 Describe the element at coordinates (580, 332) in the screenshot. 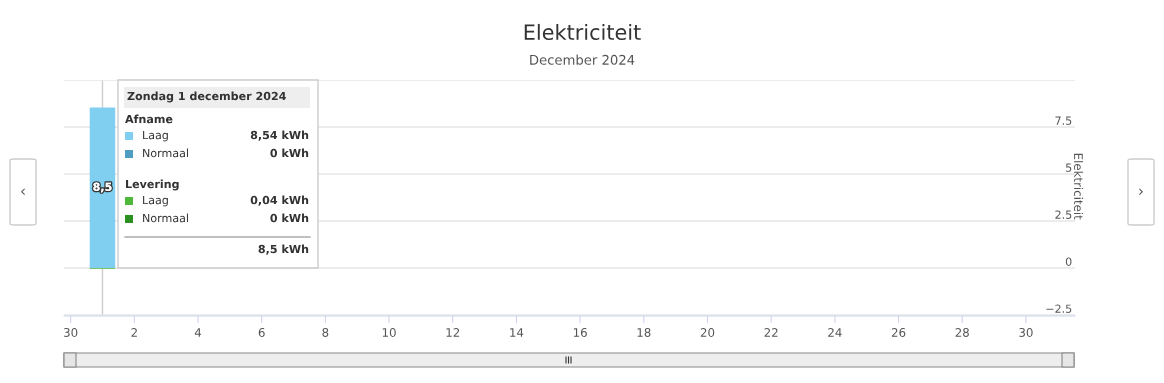

I see `x-tick-label: 16` at that location.